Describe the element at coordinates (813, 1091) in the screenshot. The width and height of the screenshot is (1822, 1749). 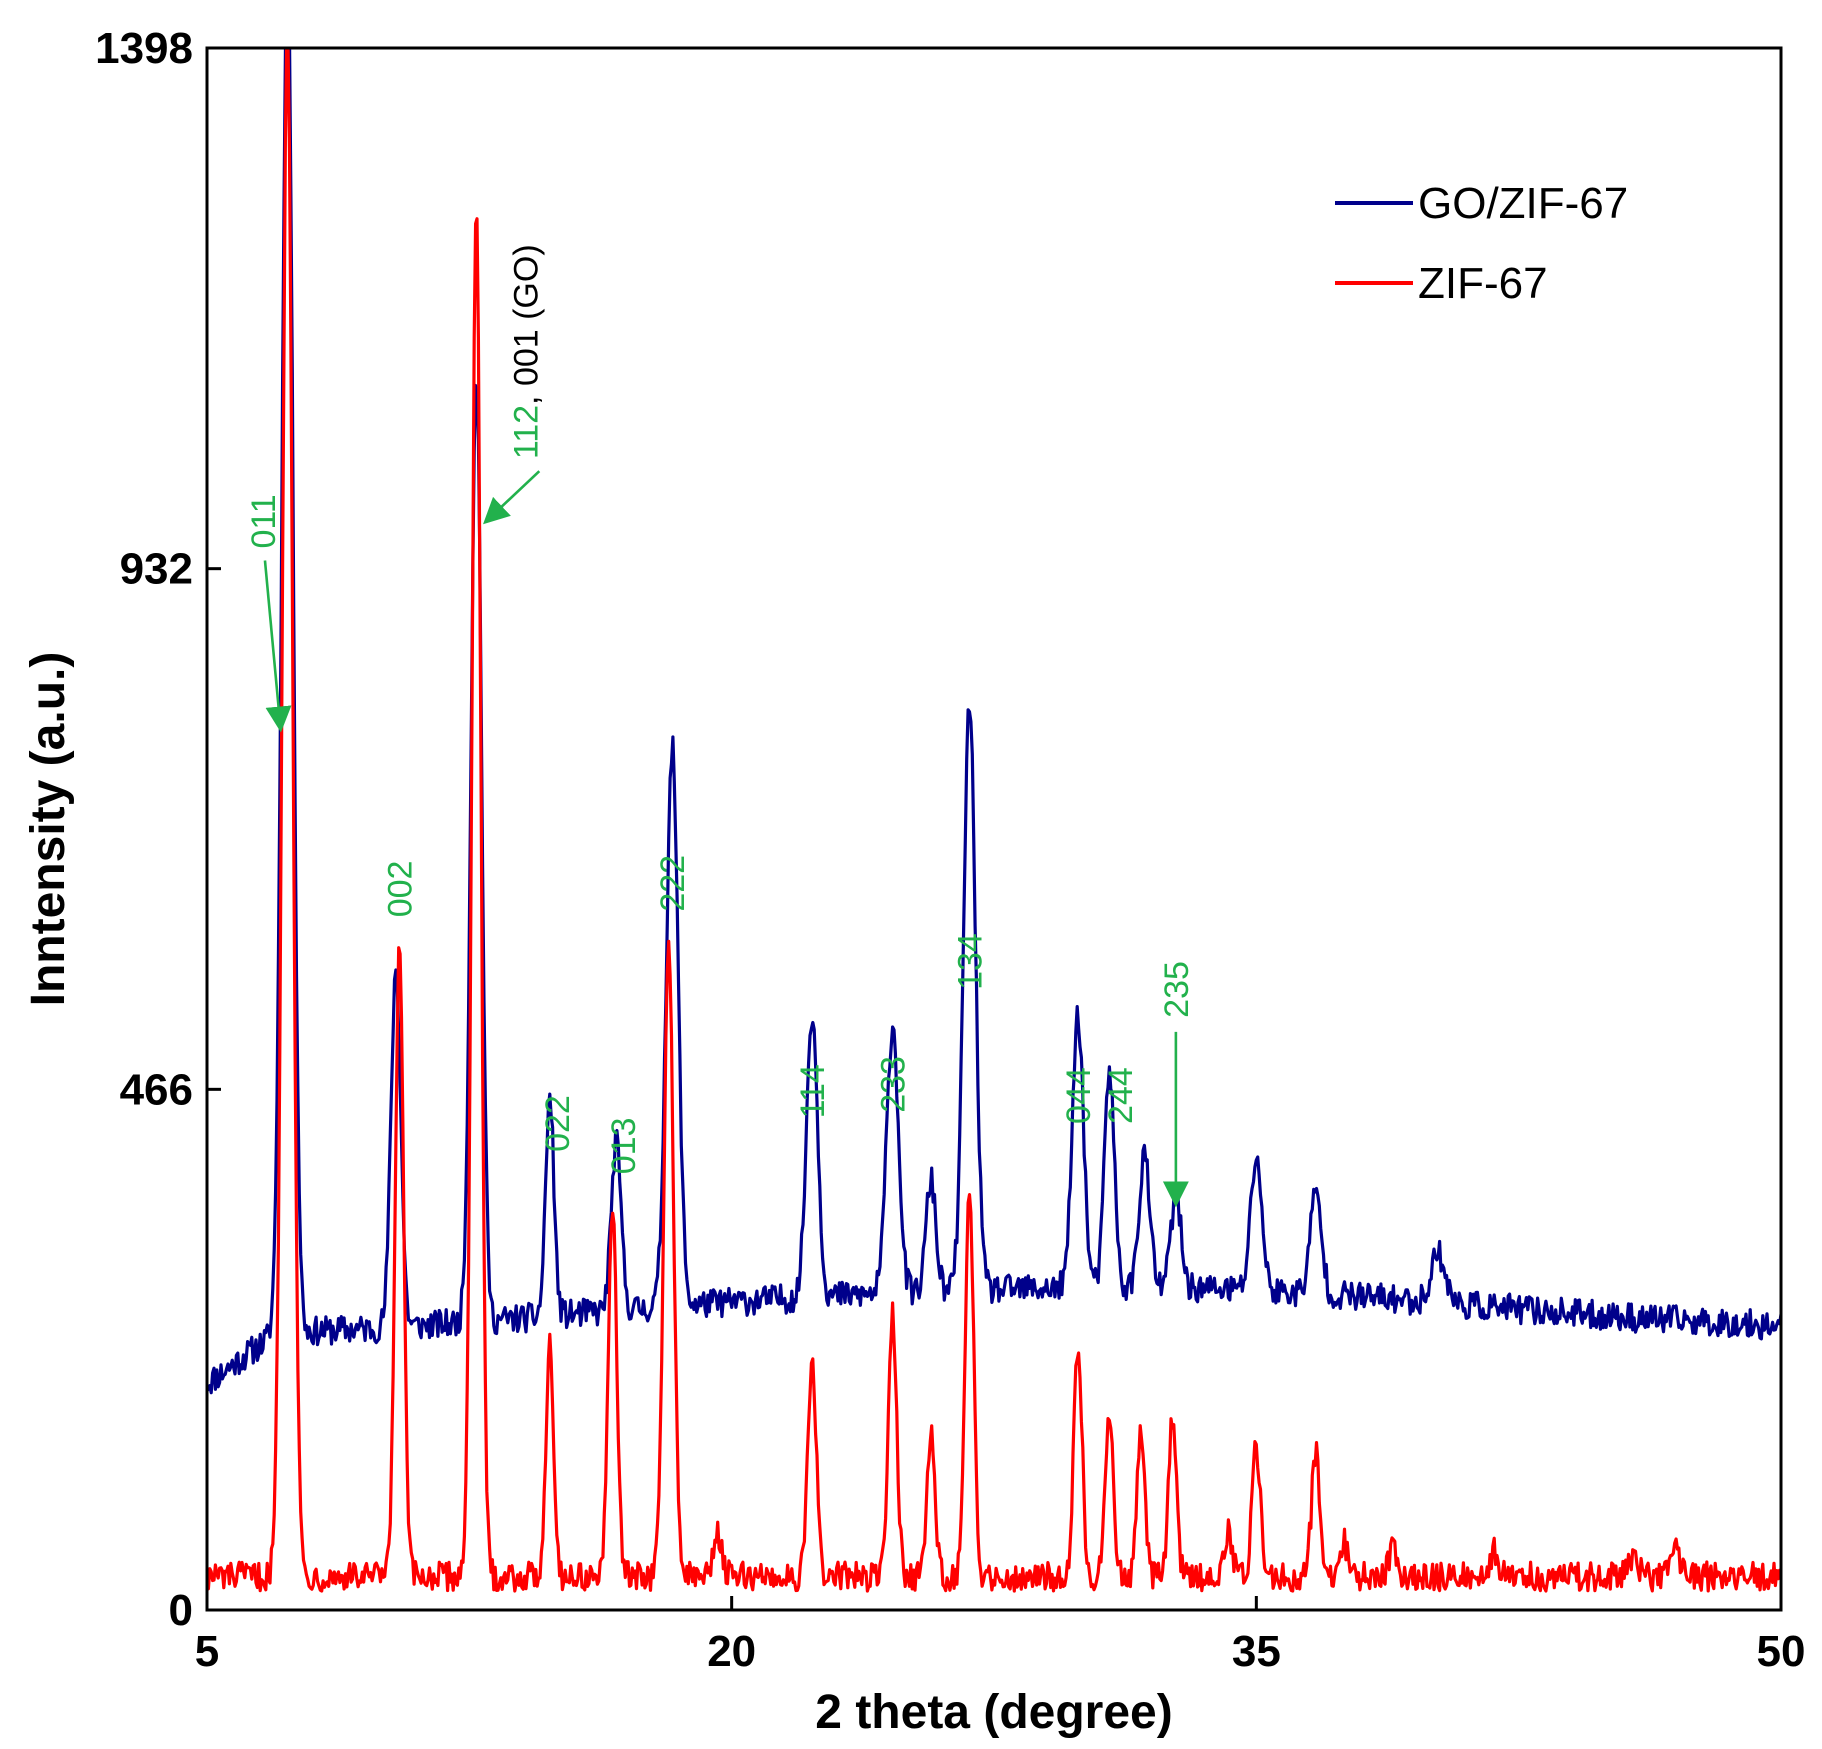
I see `peak-label-114: 114` at that location.